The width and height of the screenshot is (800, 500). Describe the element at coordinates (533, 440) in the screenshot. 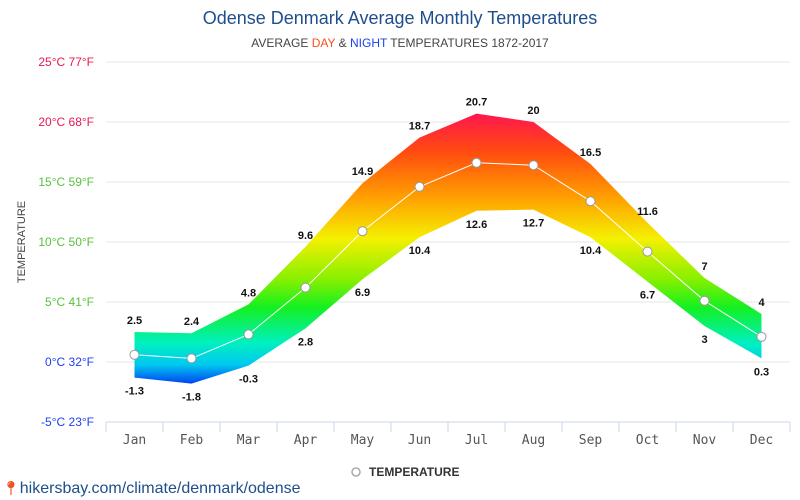

I see `x-tick-label: Aug` at that location.